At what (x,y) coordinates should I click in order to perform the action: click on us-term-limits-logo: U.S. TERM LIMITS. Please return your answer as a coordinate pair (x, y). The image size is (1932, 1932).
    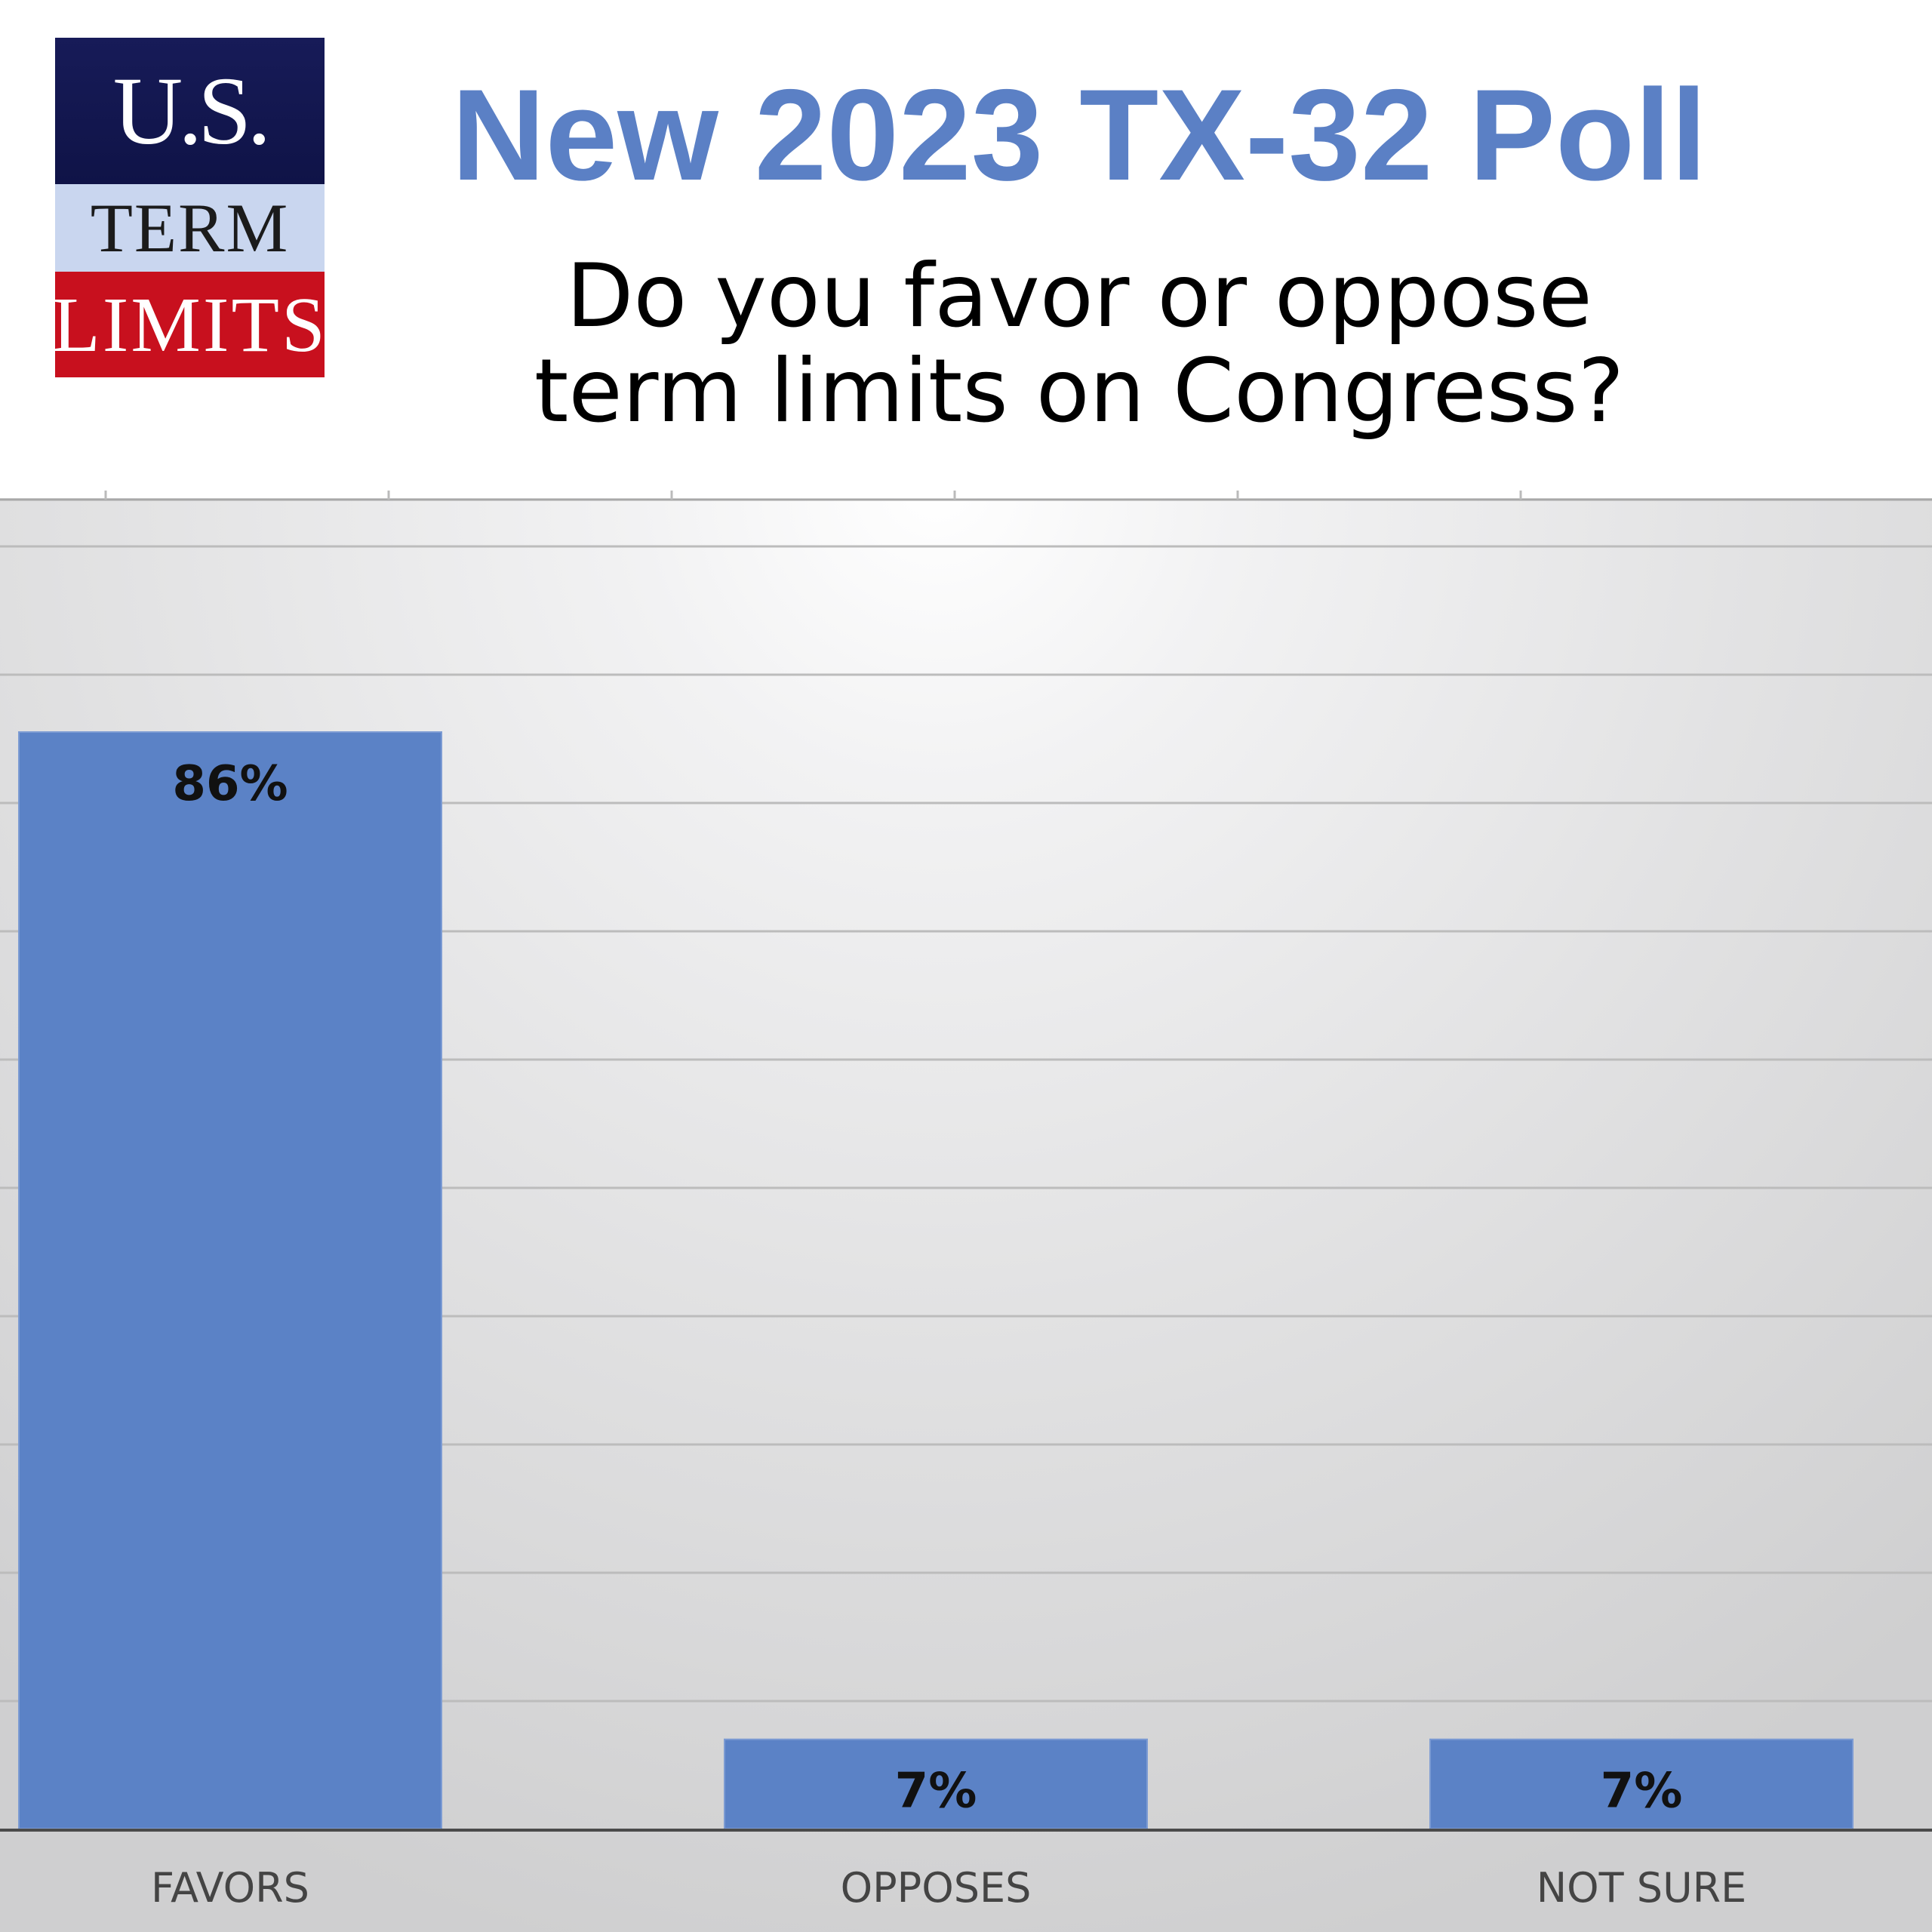
    Looking at the image, I should click on (190, 207).